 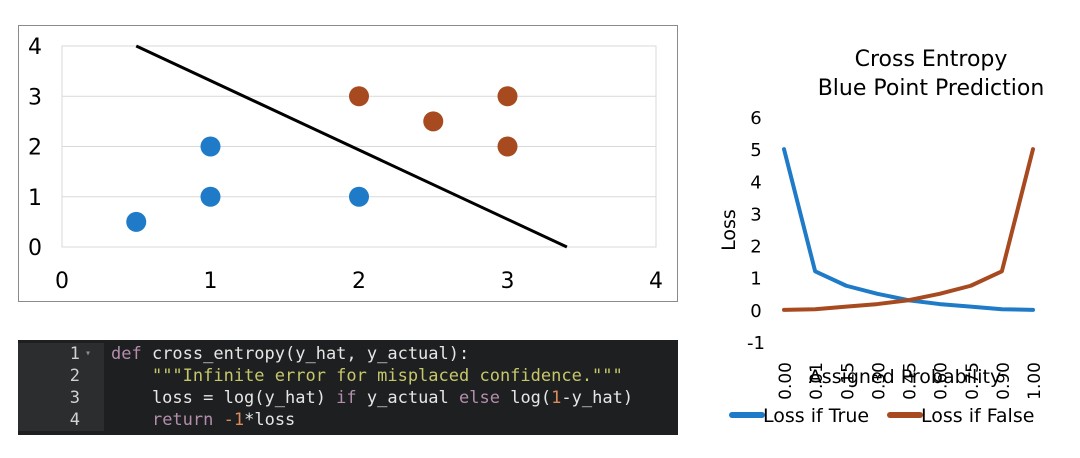 I want to click on x-tick-label: 0, so click(x=62, y=281).